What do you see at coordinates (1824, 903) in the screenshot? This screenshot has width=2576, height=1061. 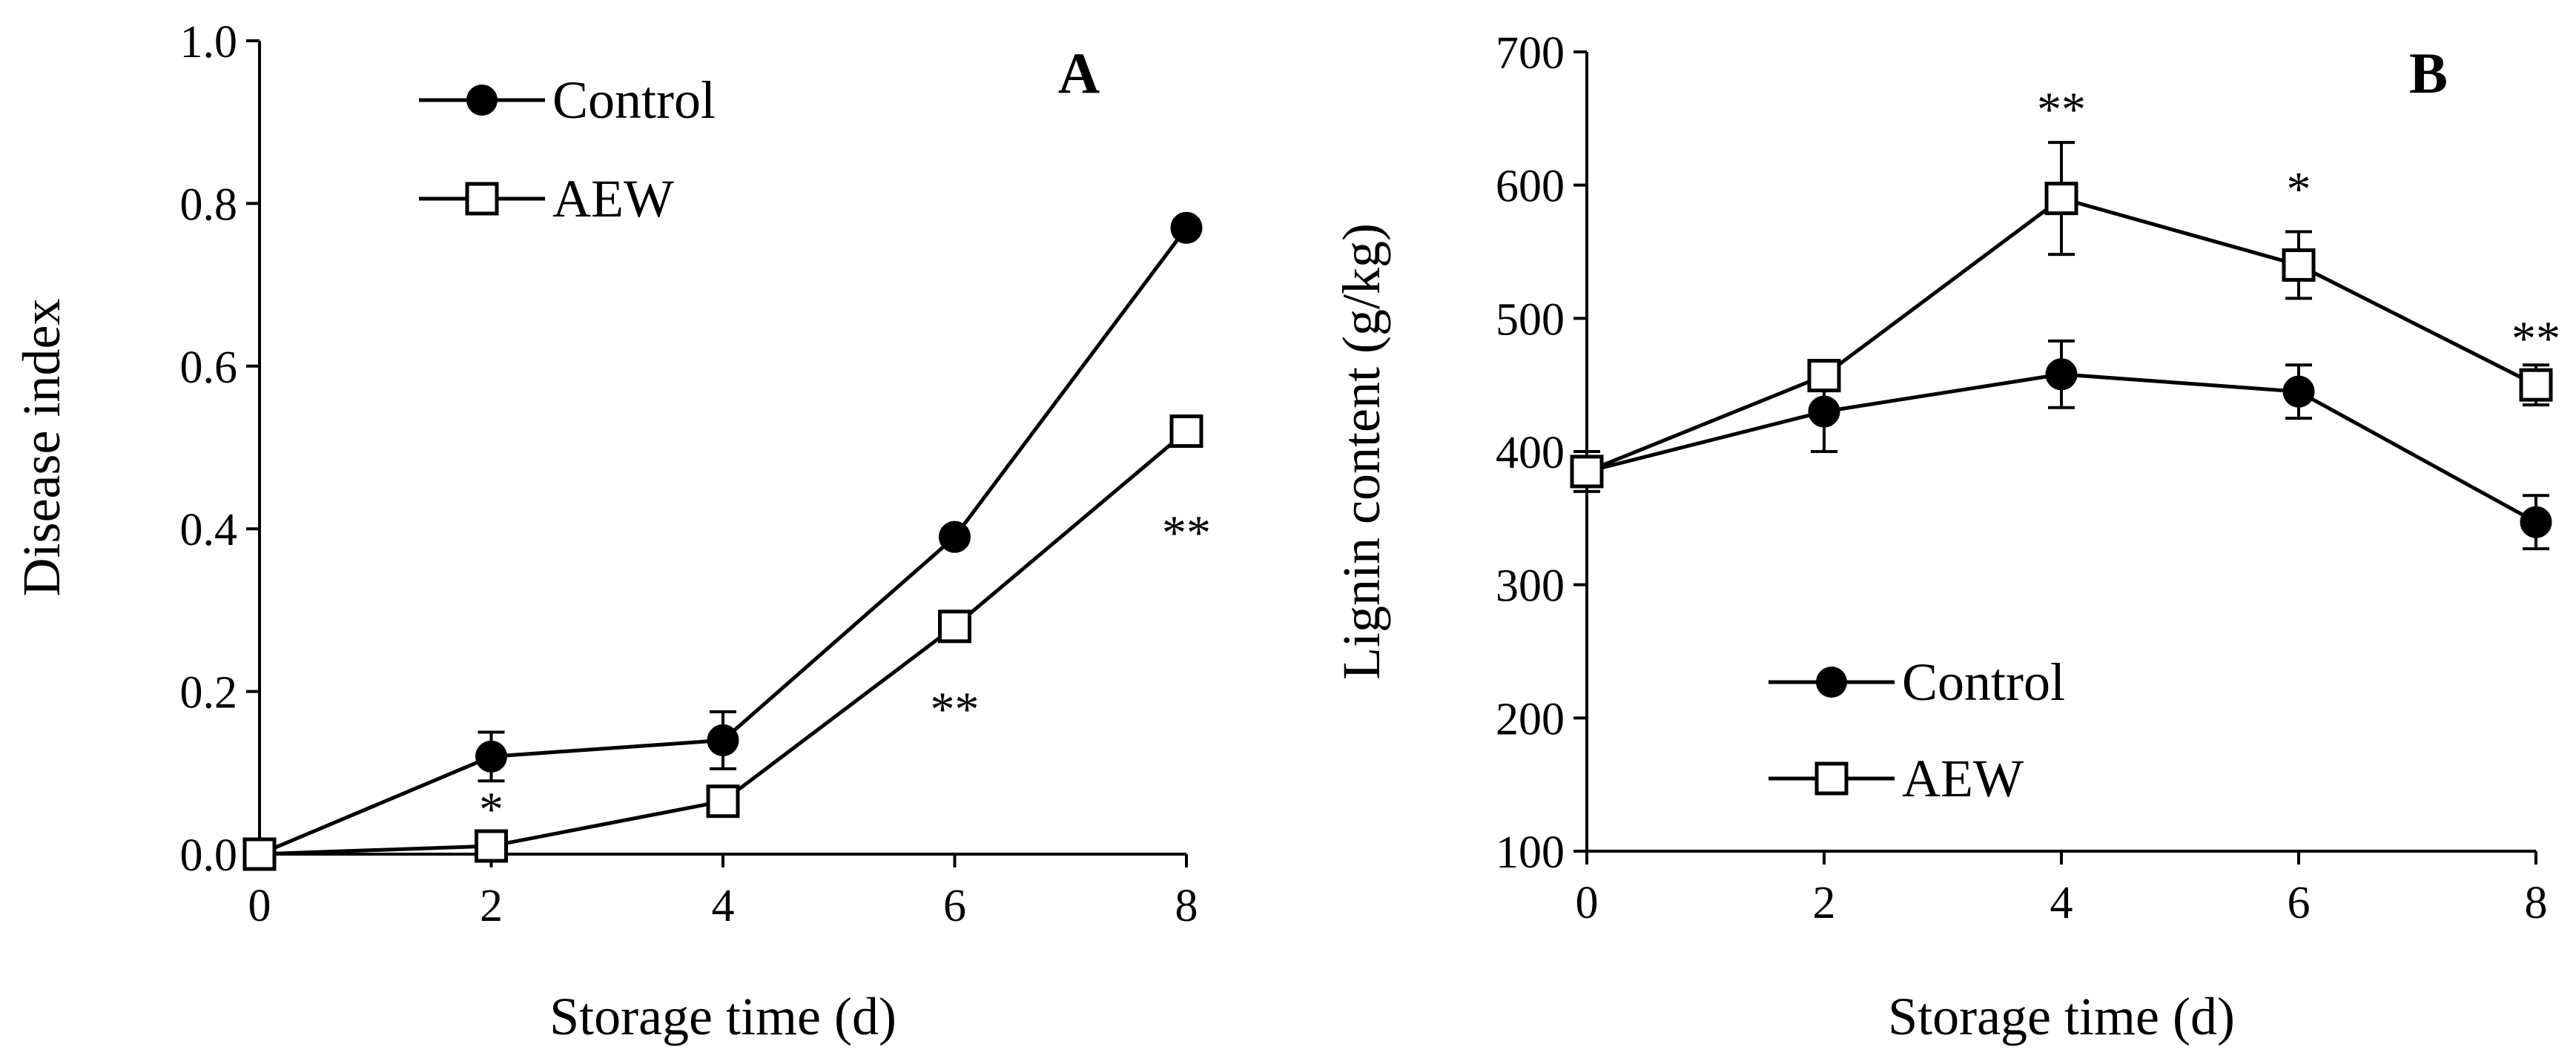 I see `panel-b-x-tick-label: 2` at bounding box center [1824, 903].